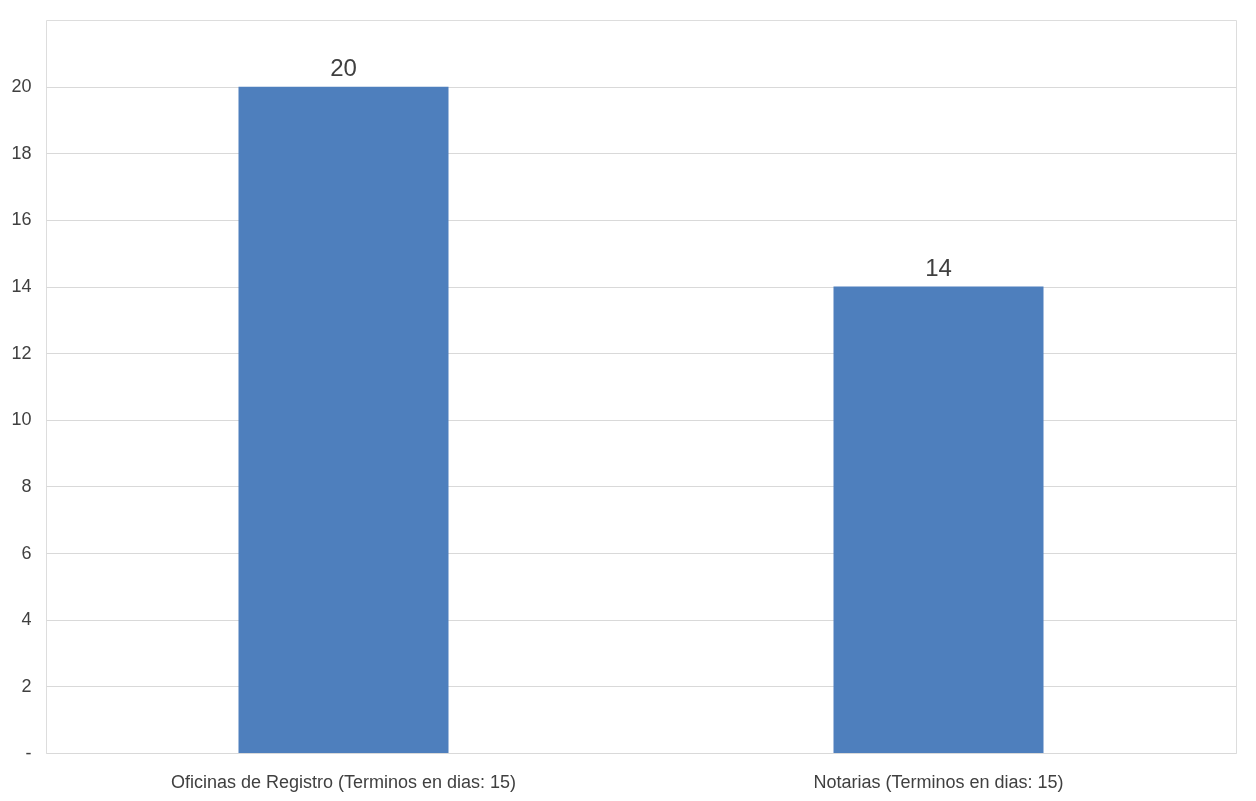 The image size is (1256, 801). What do you see at coordinates (26, 685) in the screenshot?
I see `y-tick-label: 2` at bounding box center [26, 685].